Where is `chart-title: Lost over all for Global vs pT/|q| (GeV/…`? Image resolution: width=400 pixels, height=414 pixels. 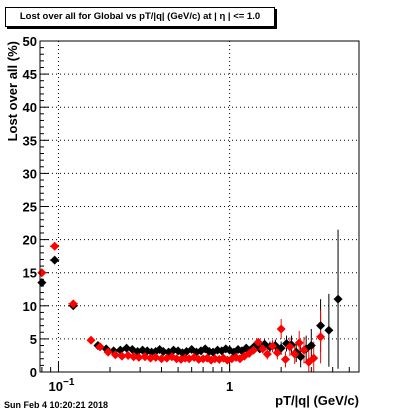 chart-title: Lost over all for Global vs pT/|q| (GeV/… is located at coordinates (140, 17).